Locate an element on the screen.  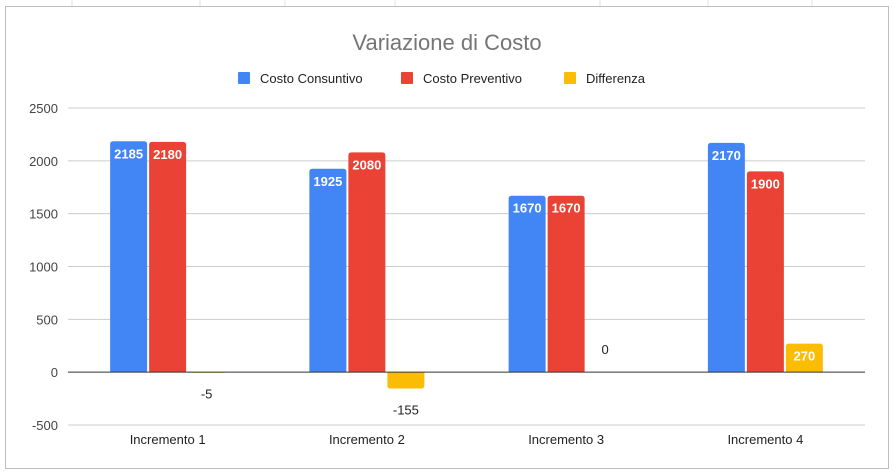
legend-label: Costo Preventivo is located at coordinates (472, 78).